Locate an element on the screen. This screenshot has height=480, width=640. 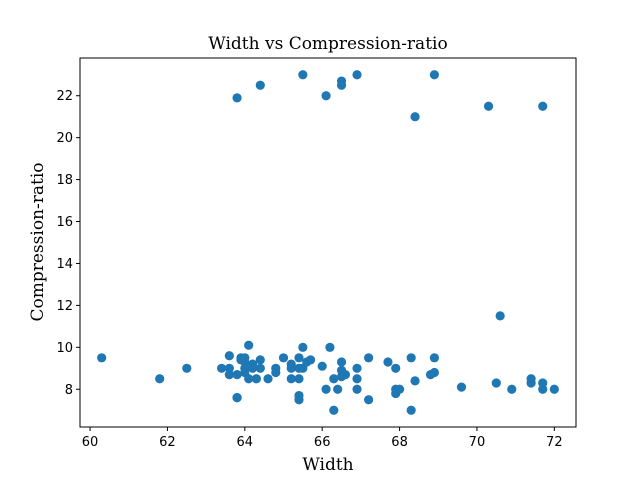
y-tick-label: 18 is located at coordinates (64, 180).